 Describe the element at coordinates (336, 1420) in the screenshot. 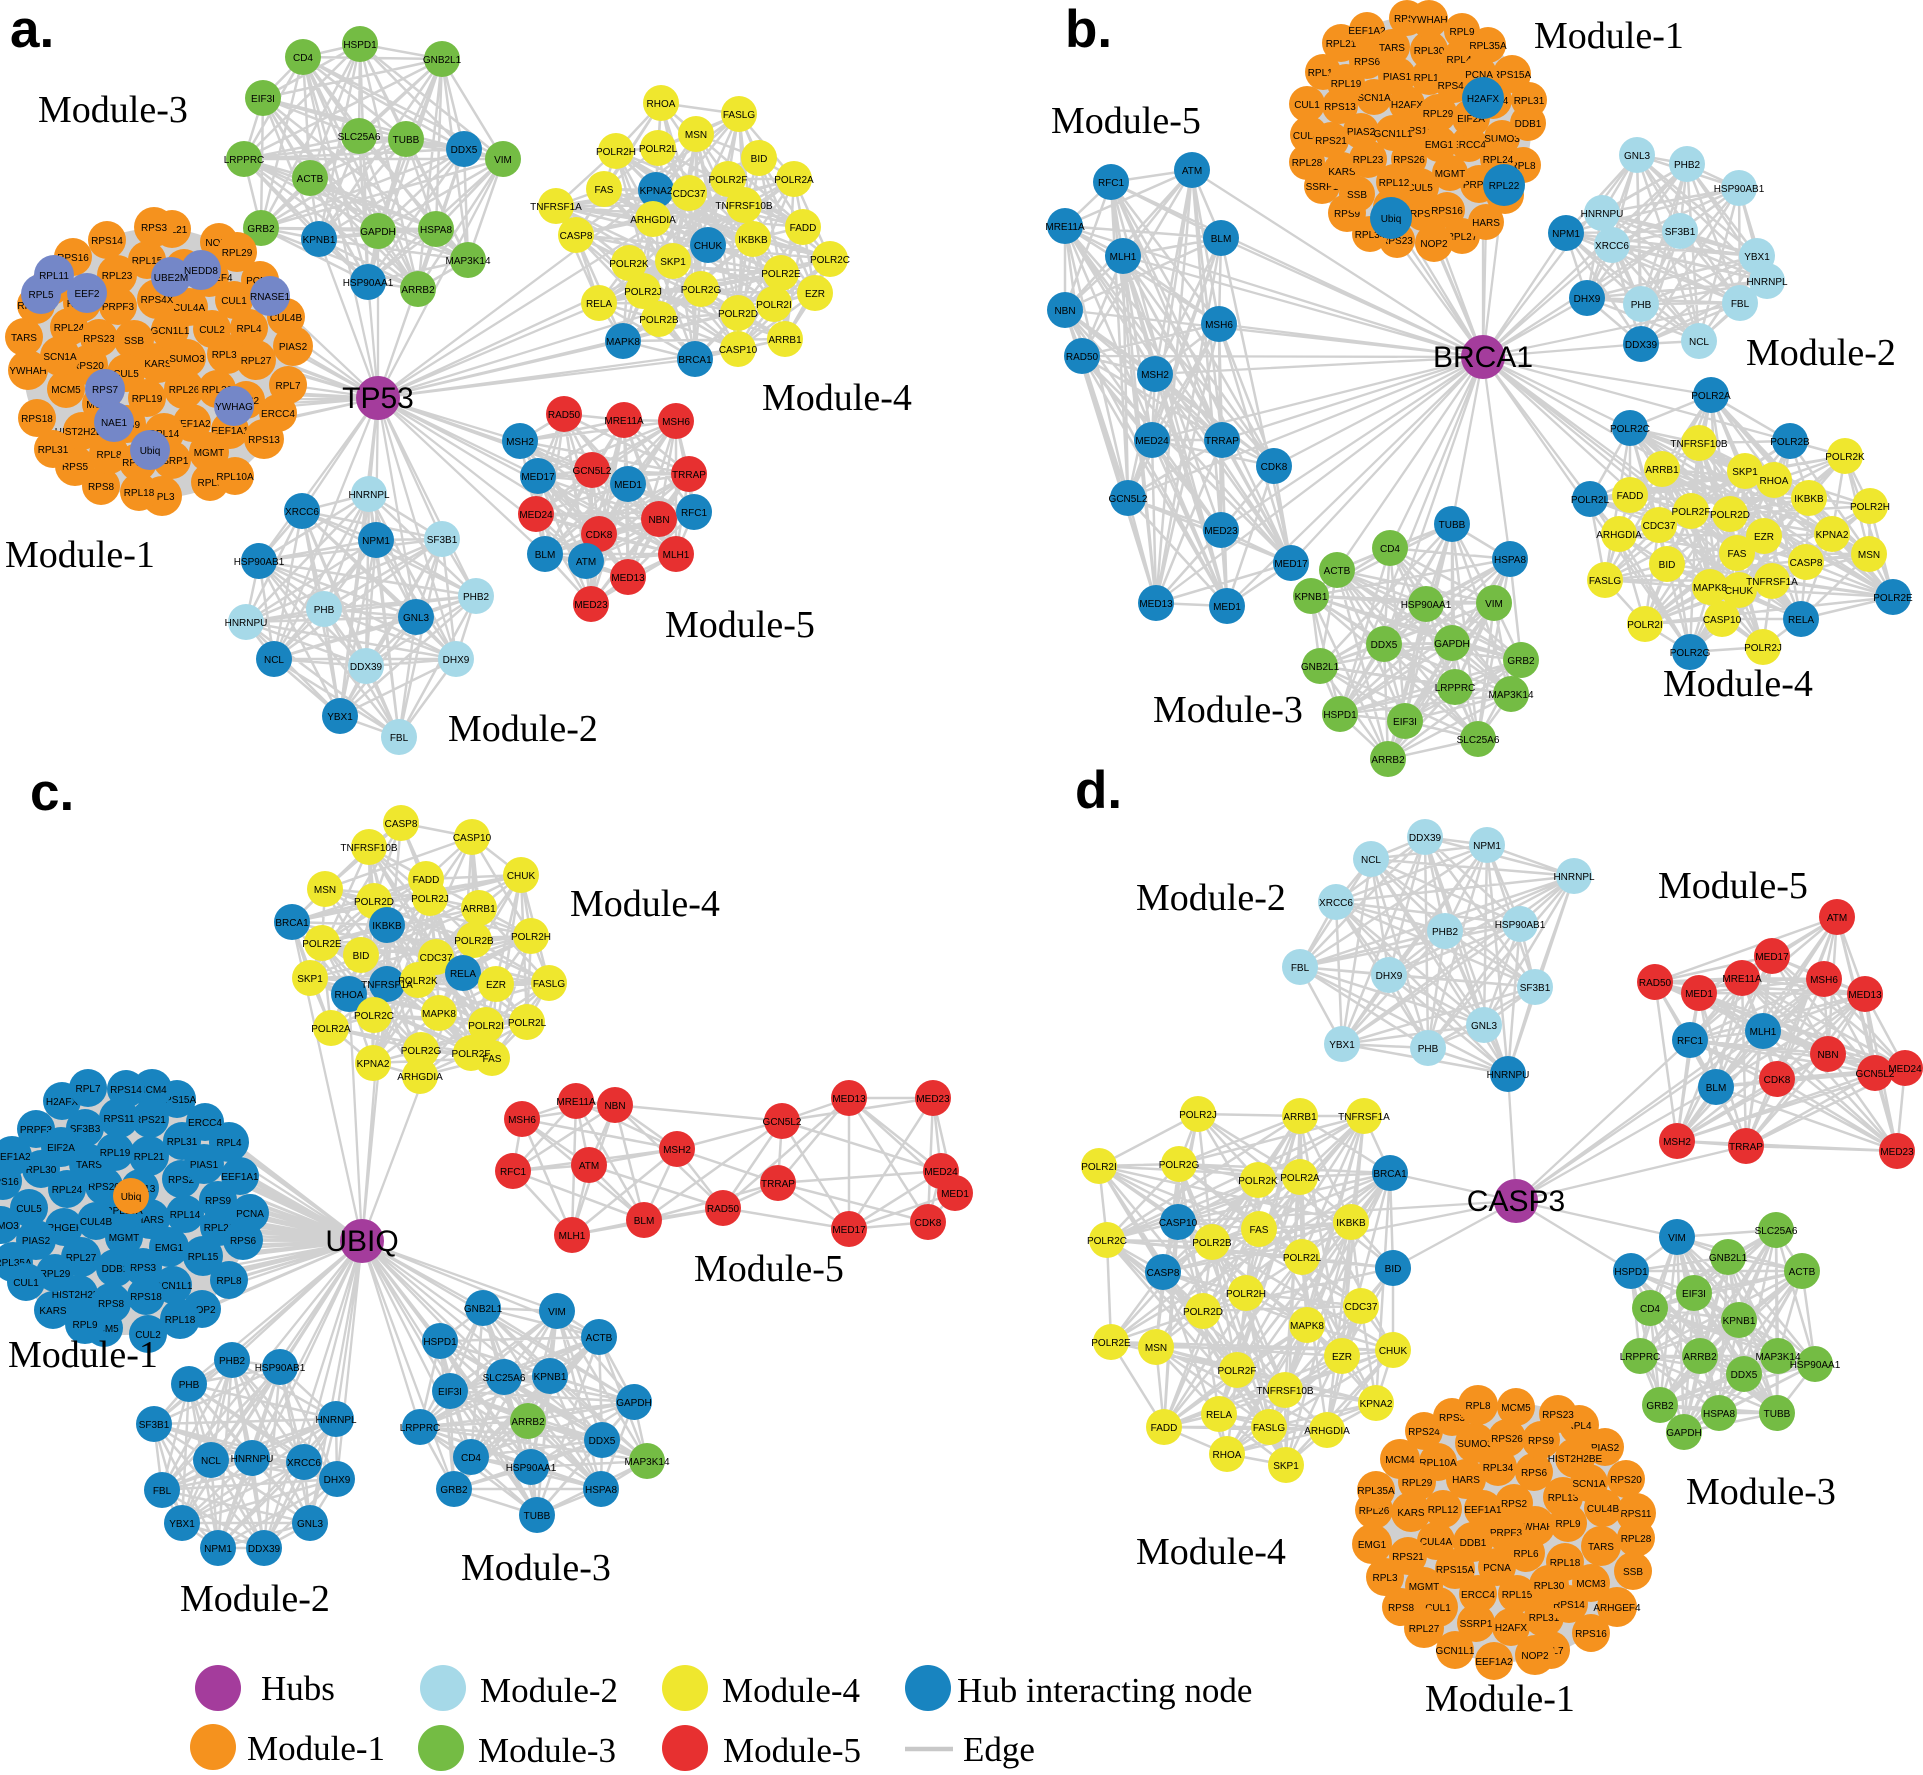

I see `svg-text: HNRNPL` at that location.